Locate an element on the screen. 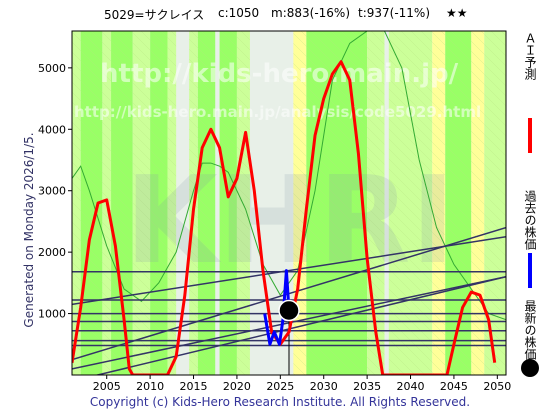 Image resolution: width=560 pixels, height=420 pixels. legend-past-price: 過去の株価 is located at coordinates (530, 220).